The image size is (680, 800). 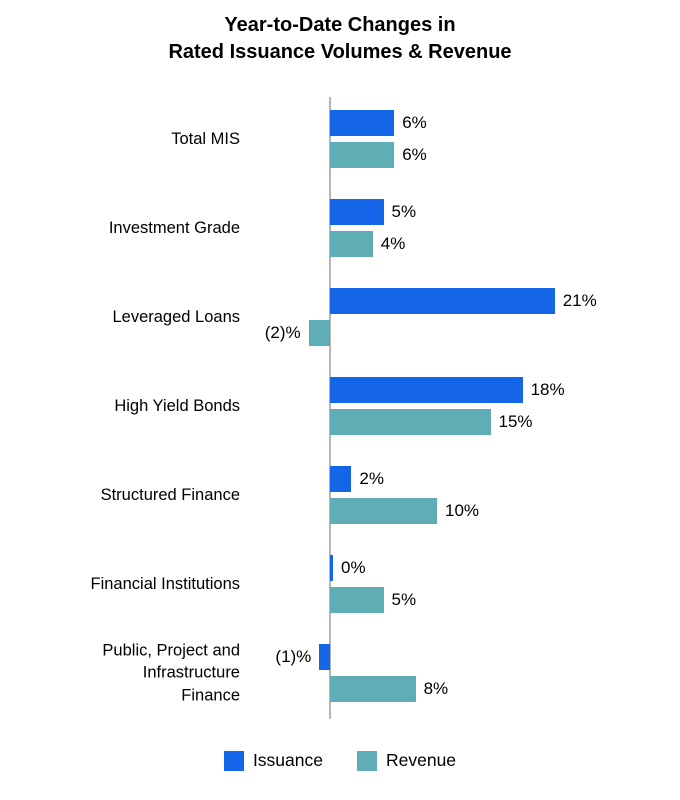 I want to click on value-label: 21%, so click(x=579, y=300).